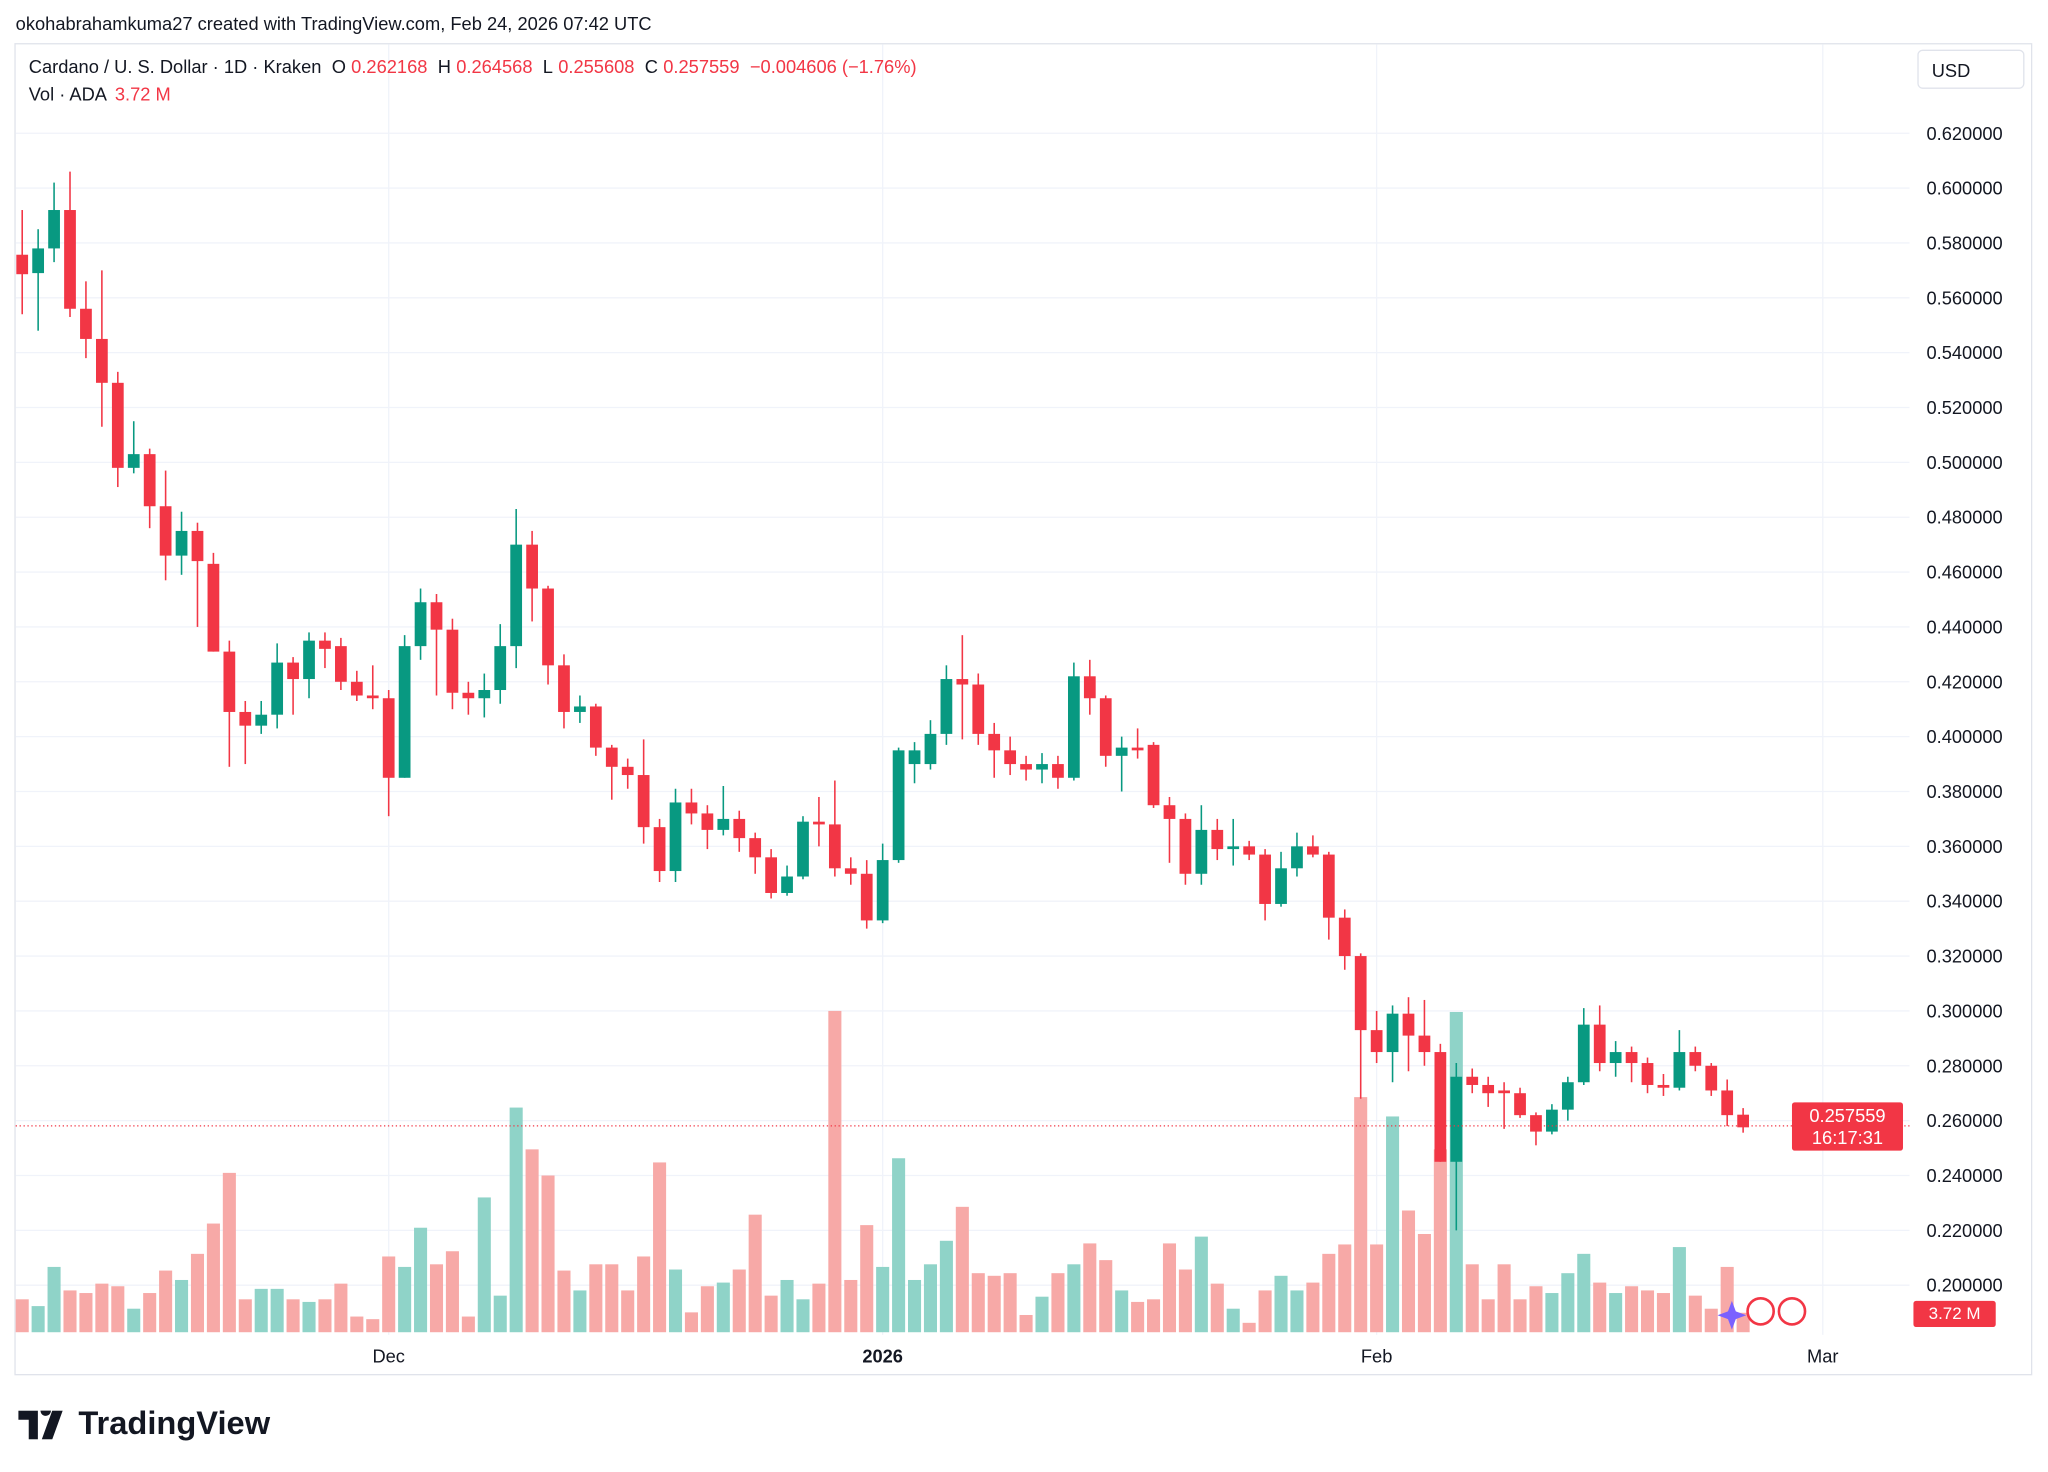  Describe the element at coordinates (1971, 69) in the screenshot. I see `currency-button: USD` at that location.